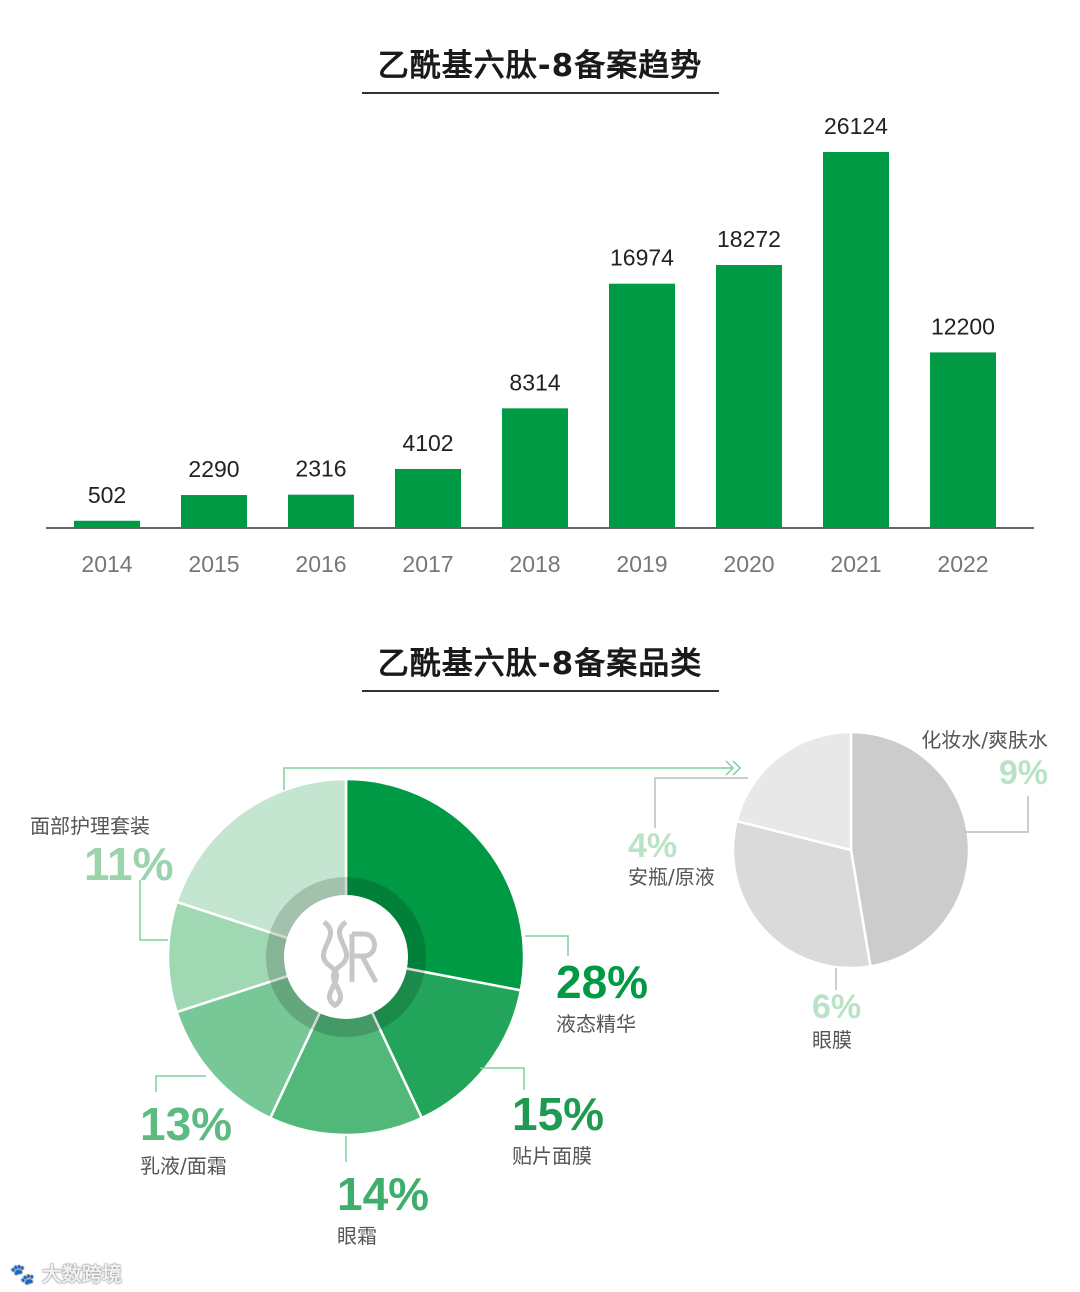 The height and width of the screenshot is (1292, 1080). I want to click on slice-essence-pct: 28%, so click(602, 982).